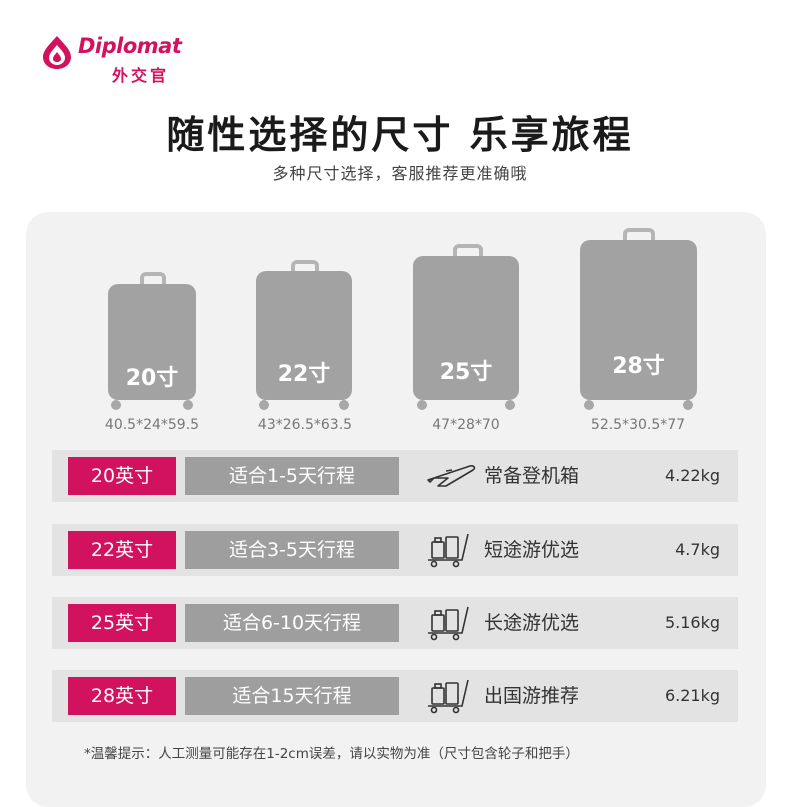  Describe the element at coordinates (122, 623) in the screenshot. I see `size-badge: 25英寸` at that location.